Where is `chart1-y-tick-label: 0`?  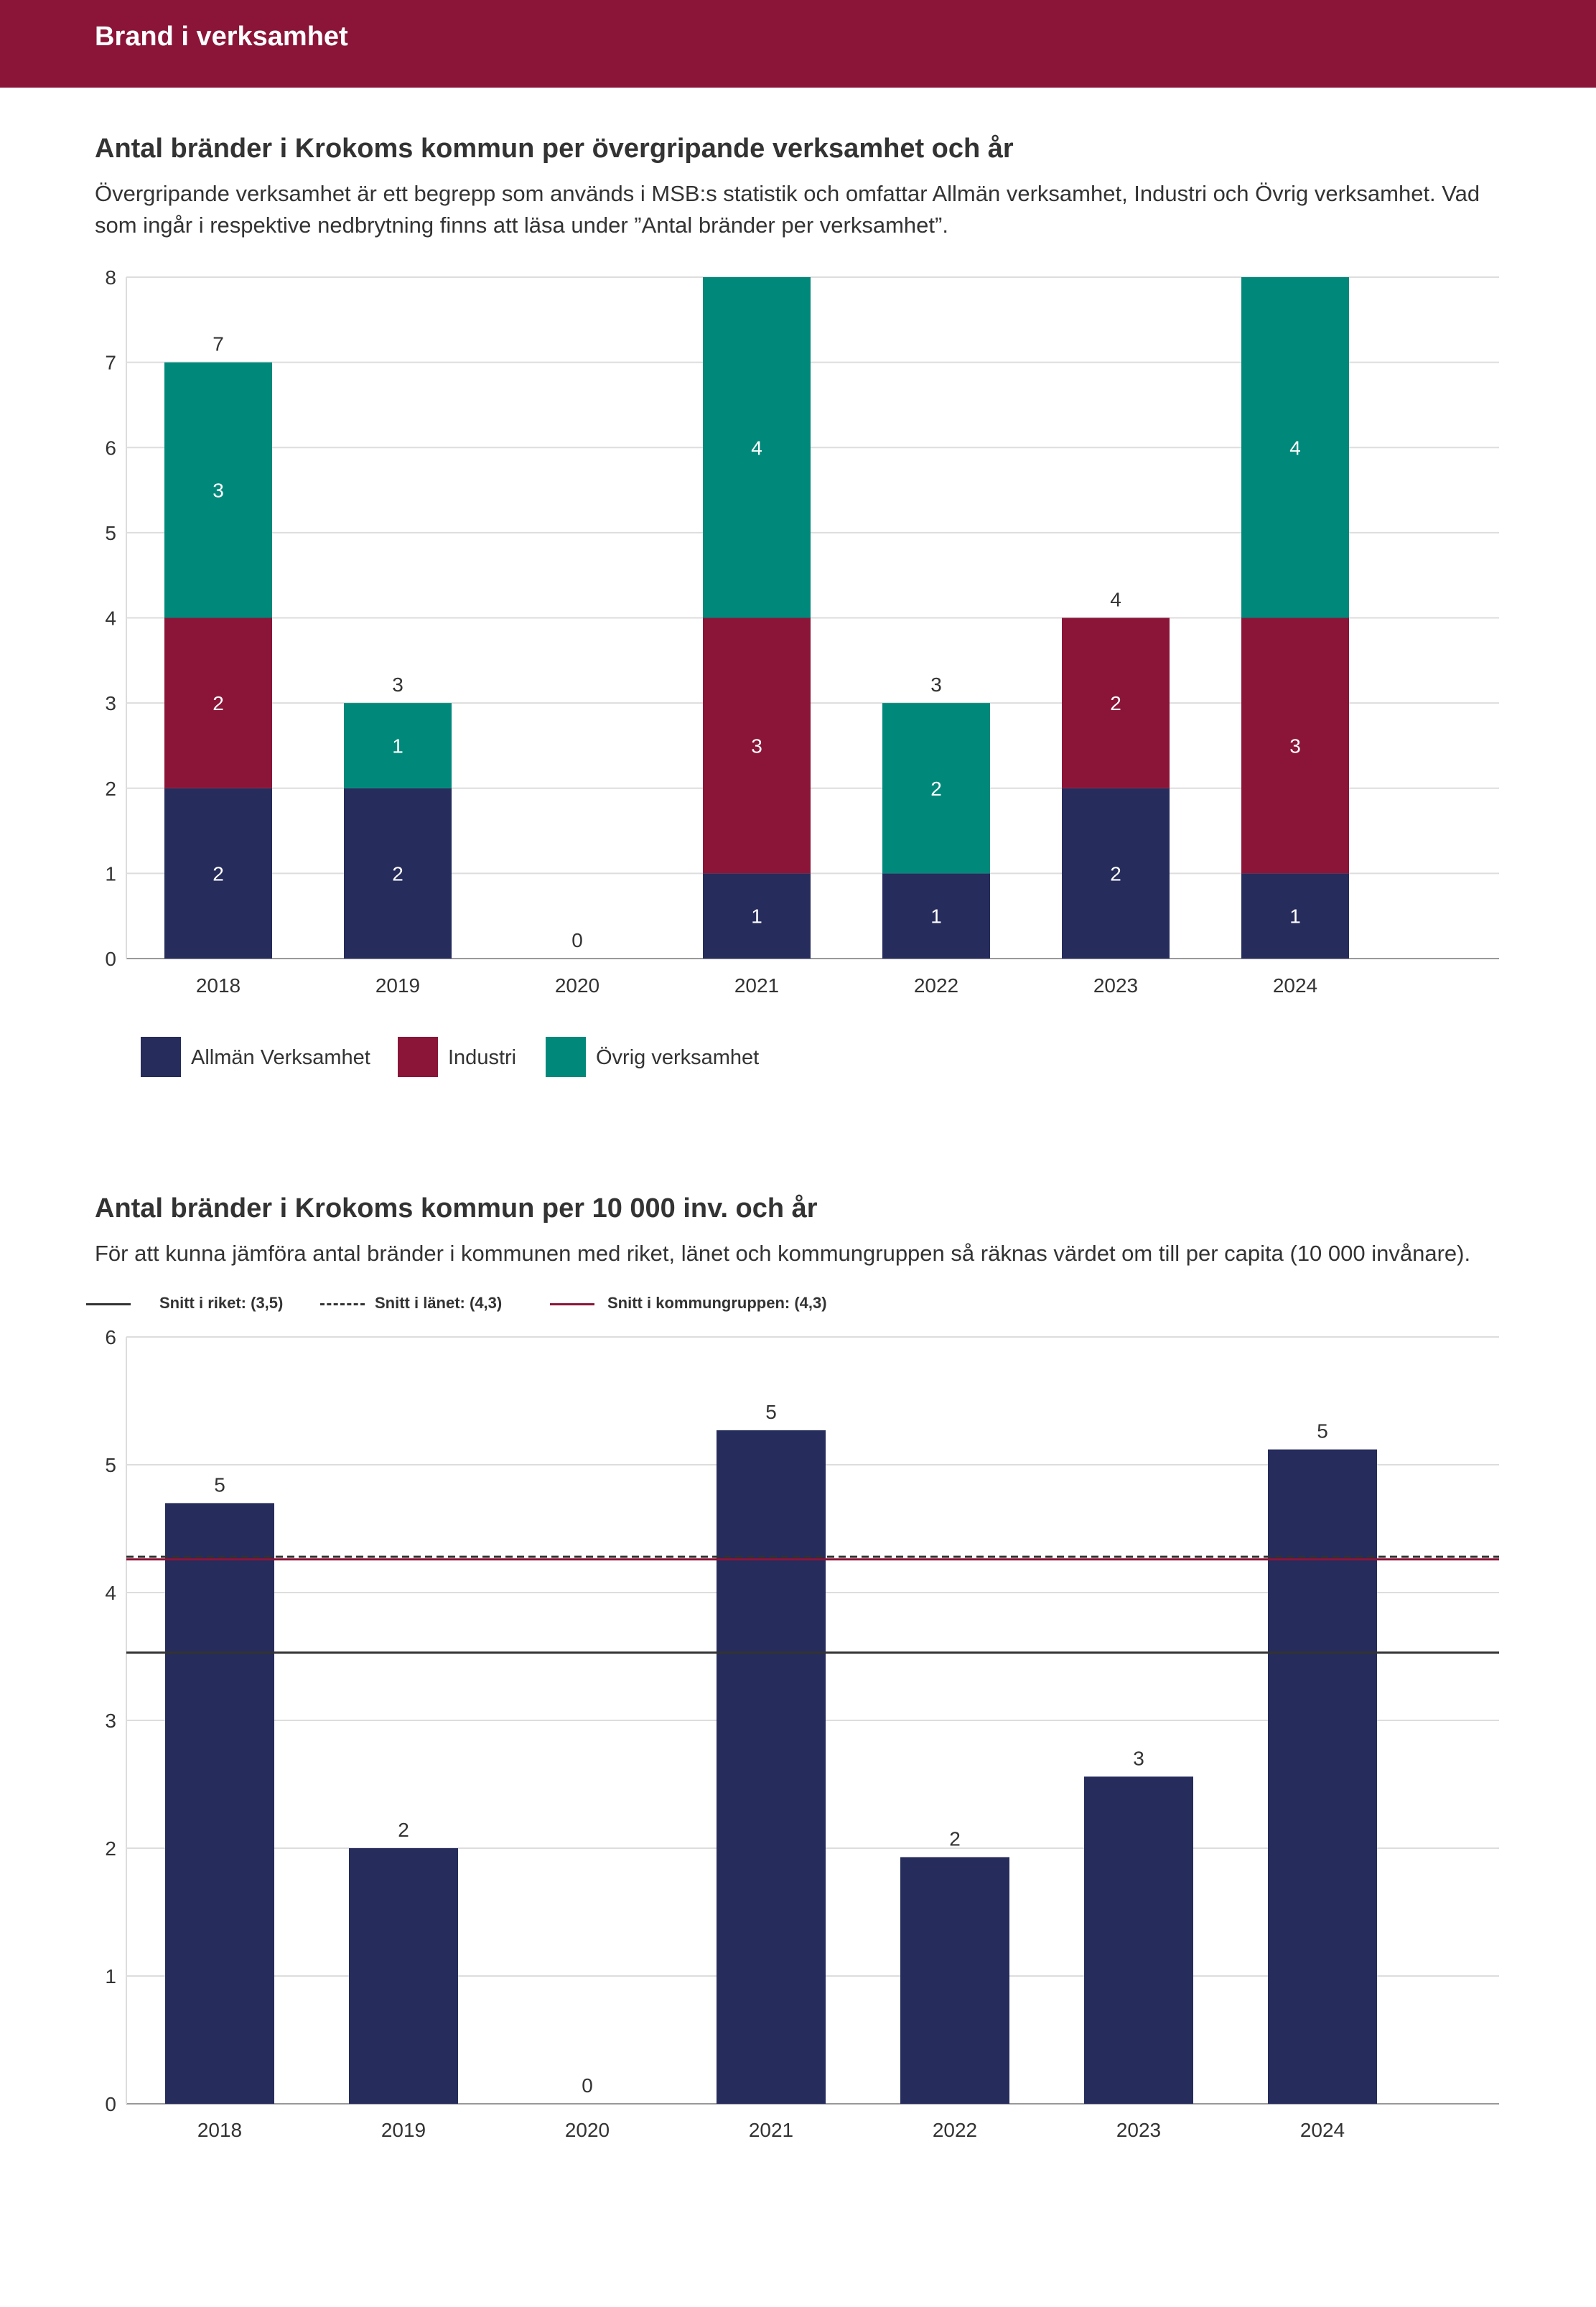 chart1-y-tick-label: 0 is located at coordinates (110, 959).